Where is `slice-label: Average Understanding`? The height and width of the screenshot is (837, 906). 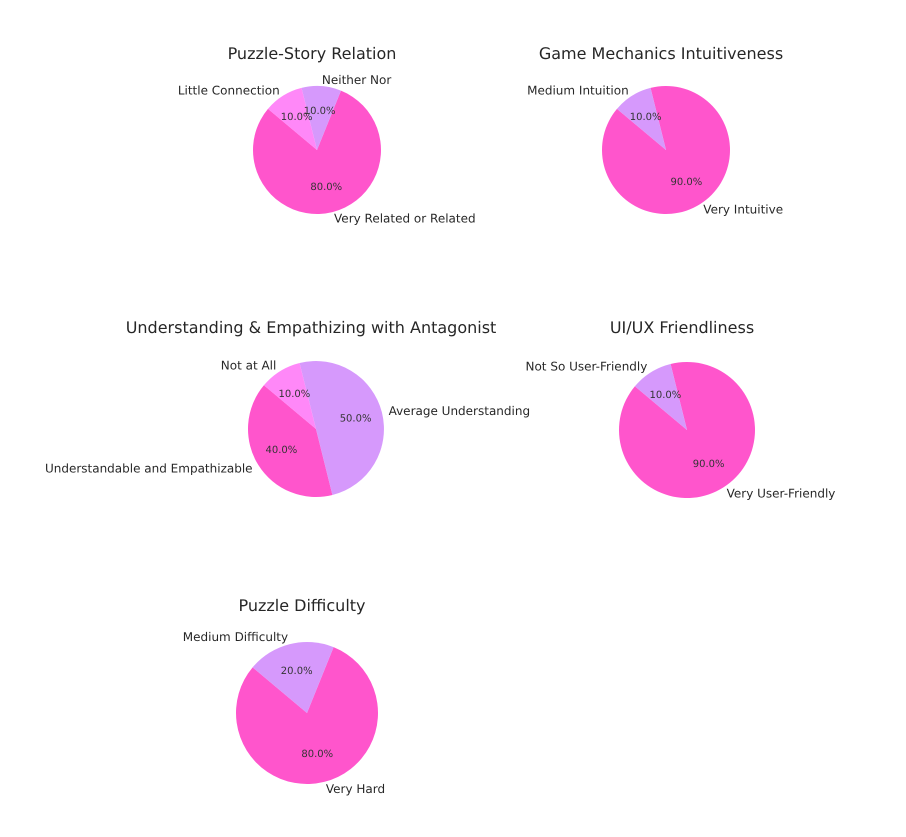 slice-label: Average Understanding is located at coordinates (459, 411).